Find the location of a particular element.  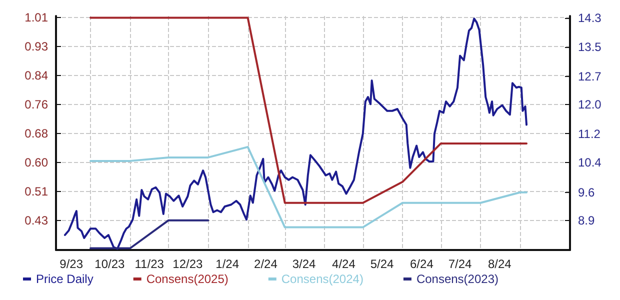

x-tick-label: 12/23 is located at coordinates (188, 264).